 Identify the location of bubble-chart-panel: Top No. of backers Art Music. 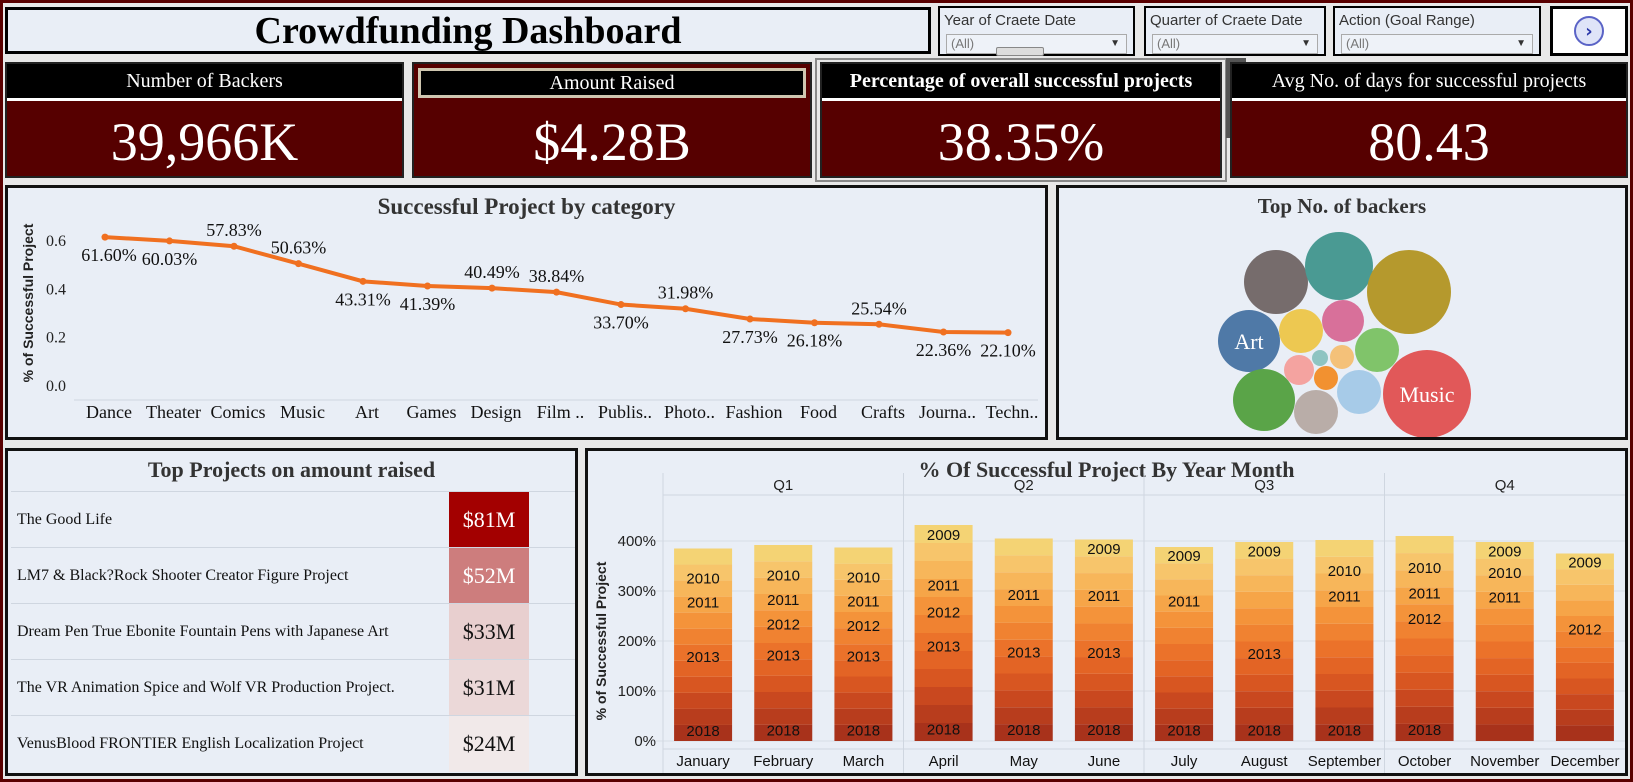
(1342, 312).